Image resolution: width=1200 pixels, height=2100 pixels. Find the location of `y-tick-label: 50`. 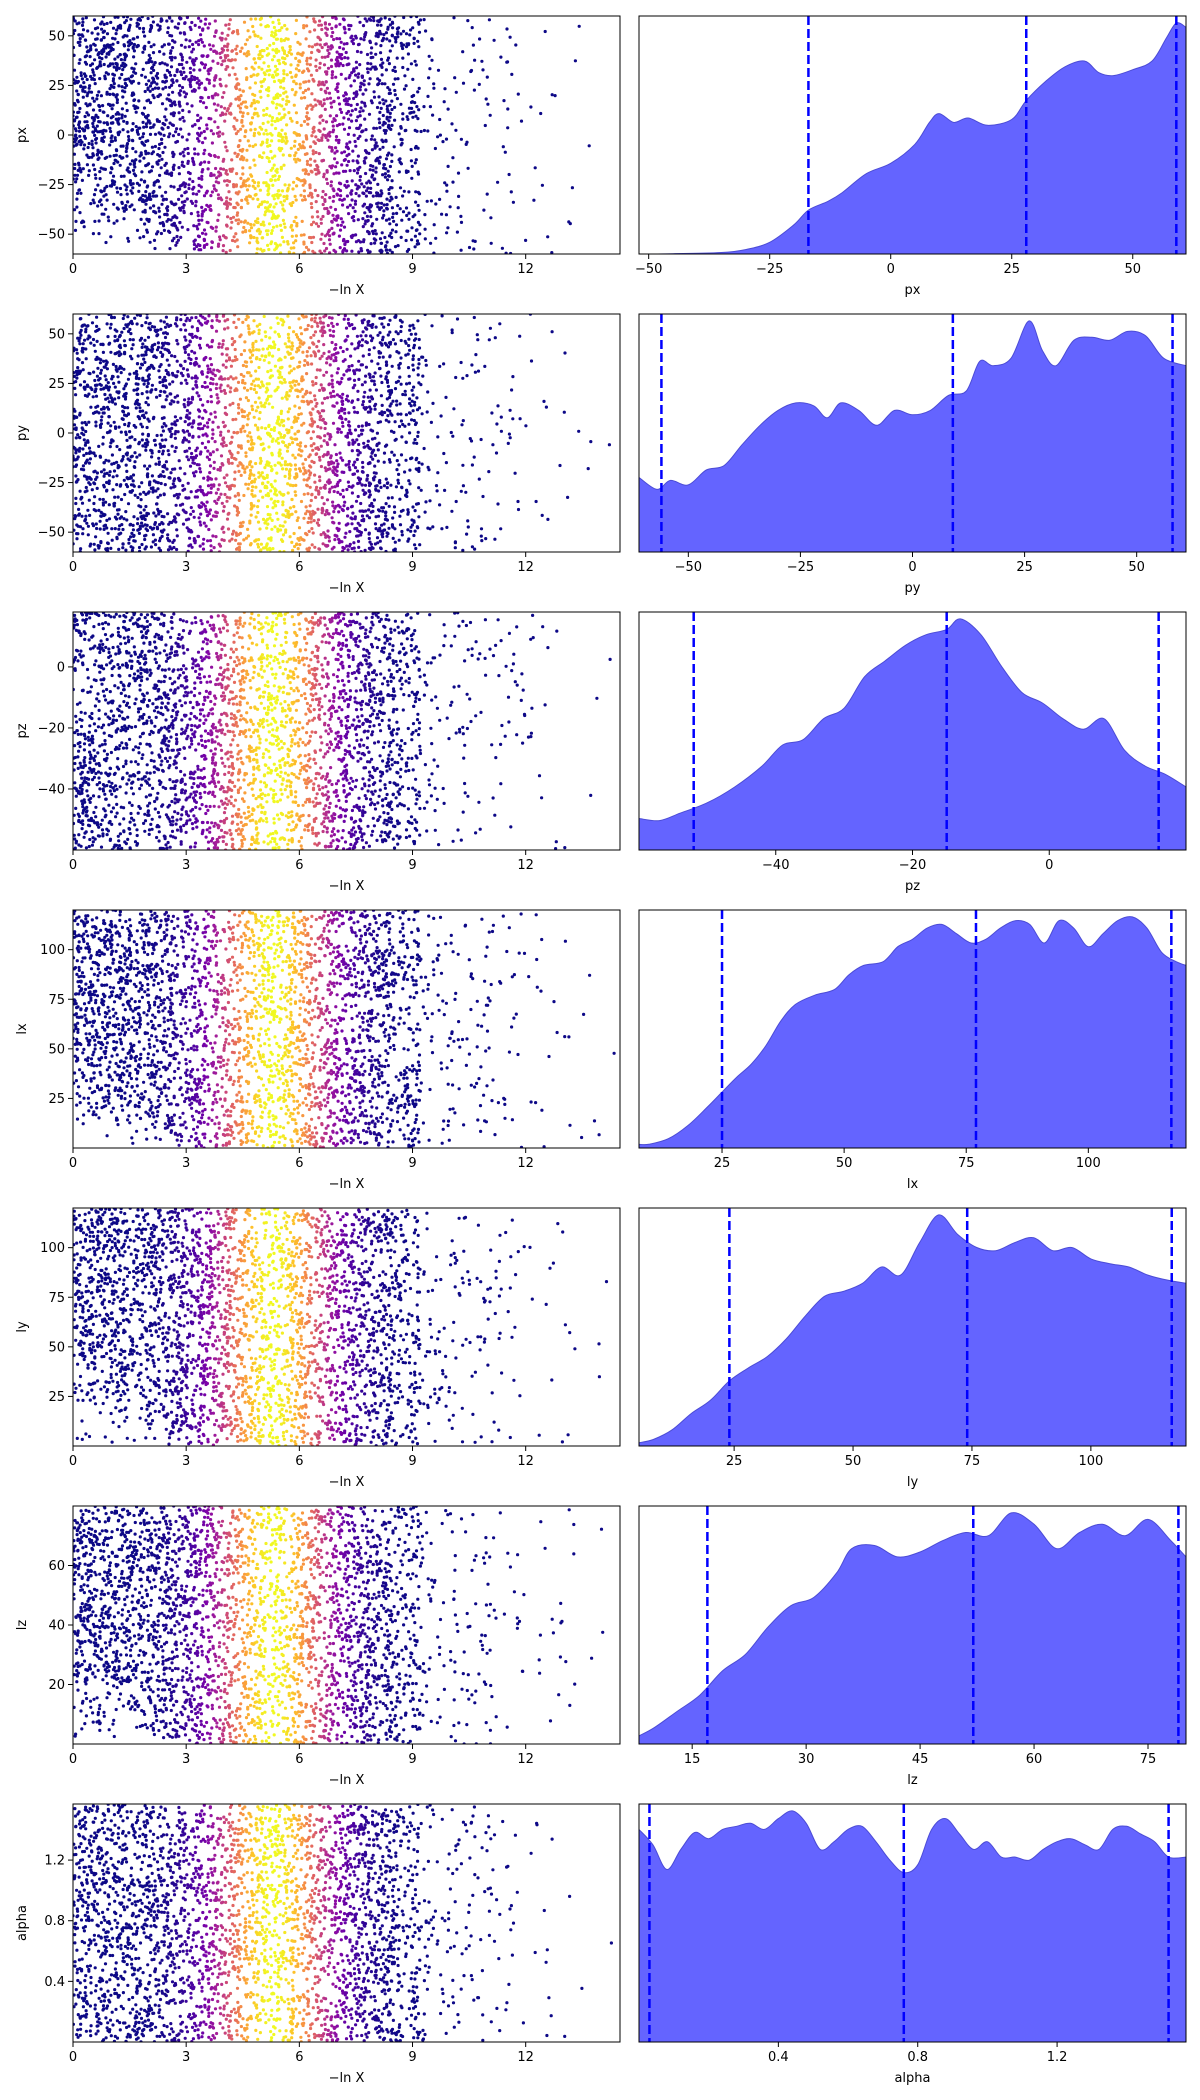

y-tick-label: 50 is located at coordinates (56, 36).